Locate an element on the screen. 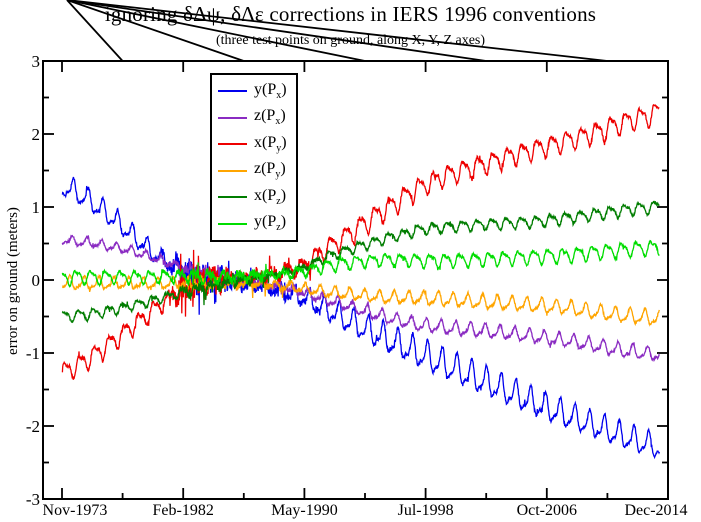 The width and height of the screenshot is (701, 522). legend-item-x-py: x(Py) is located at coordinates (257, 143).